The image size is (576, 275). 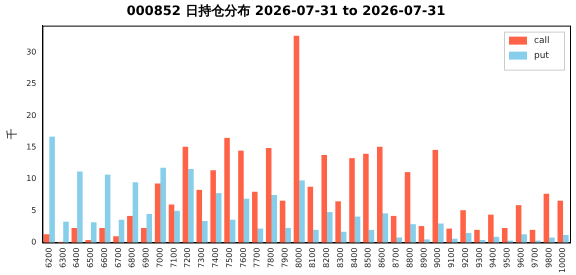 I want to click on x-tick-label: 9000, so click(x=437, y=258).